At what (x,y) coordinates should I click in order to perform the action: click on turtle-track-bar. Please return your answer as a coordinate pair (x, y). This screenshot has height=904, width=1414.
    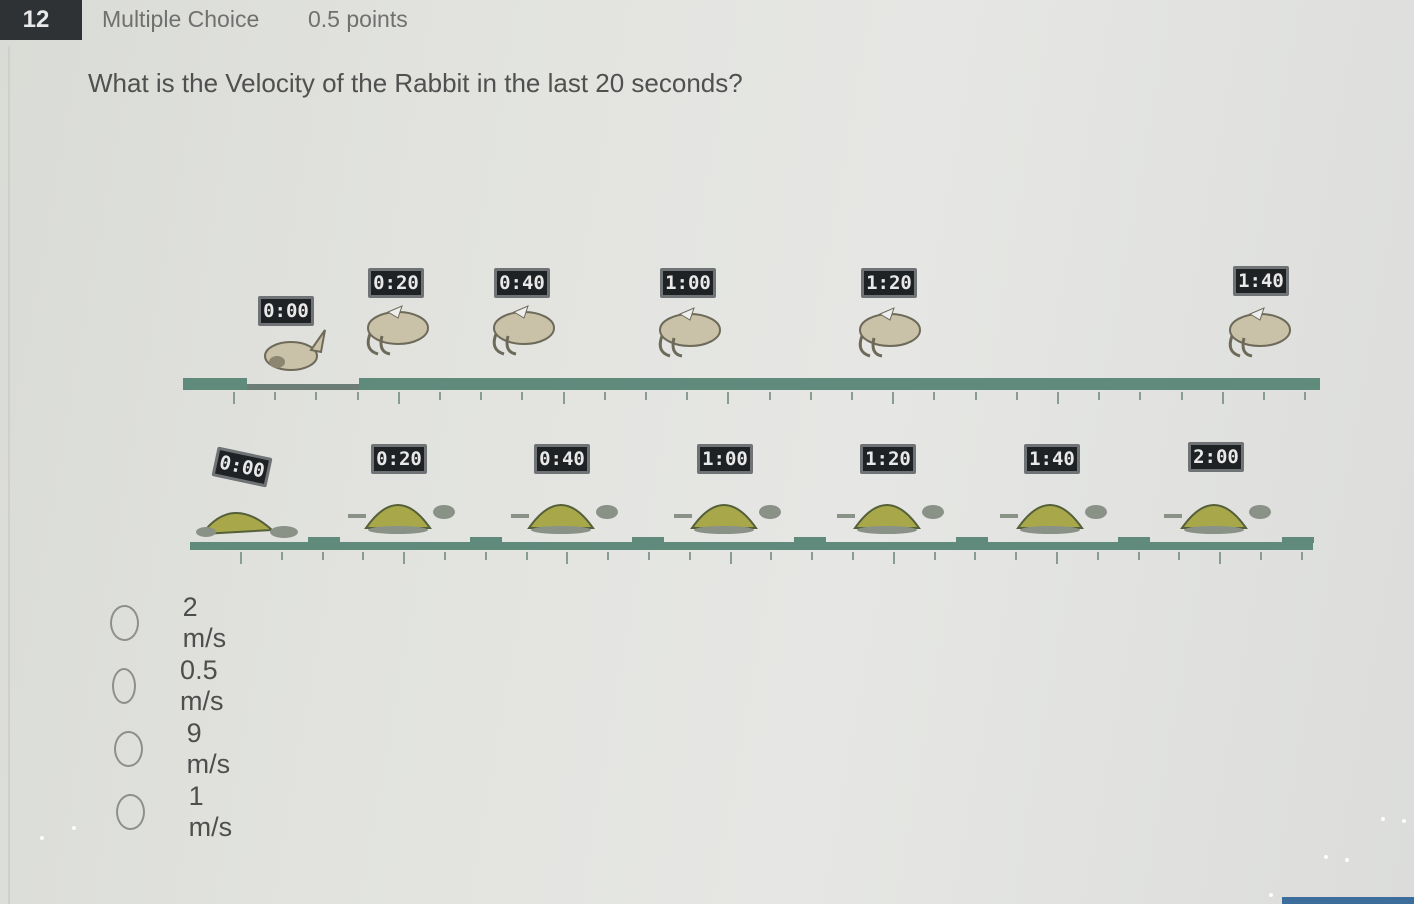
    Looking at the image, I should click on (751, 546).